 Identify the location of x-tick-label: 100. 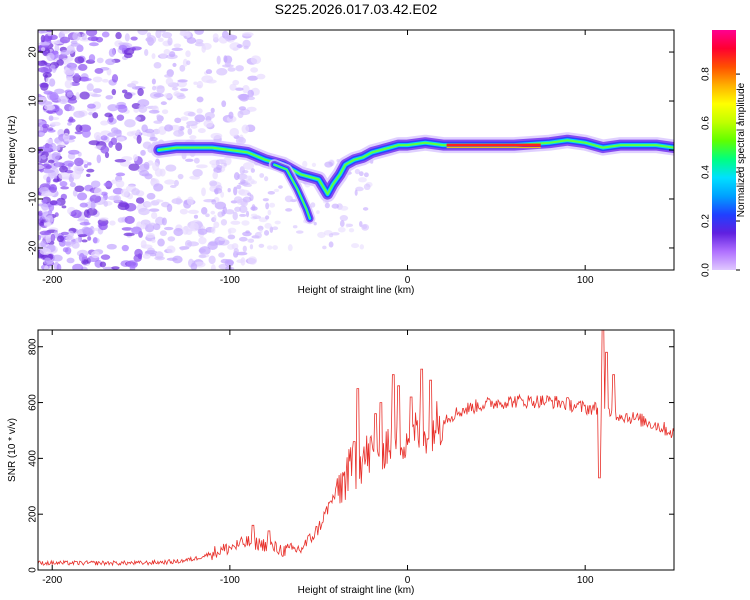
(585, 580).